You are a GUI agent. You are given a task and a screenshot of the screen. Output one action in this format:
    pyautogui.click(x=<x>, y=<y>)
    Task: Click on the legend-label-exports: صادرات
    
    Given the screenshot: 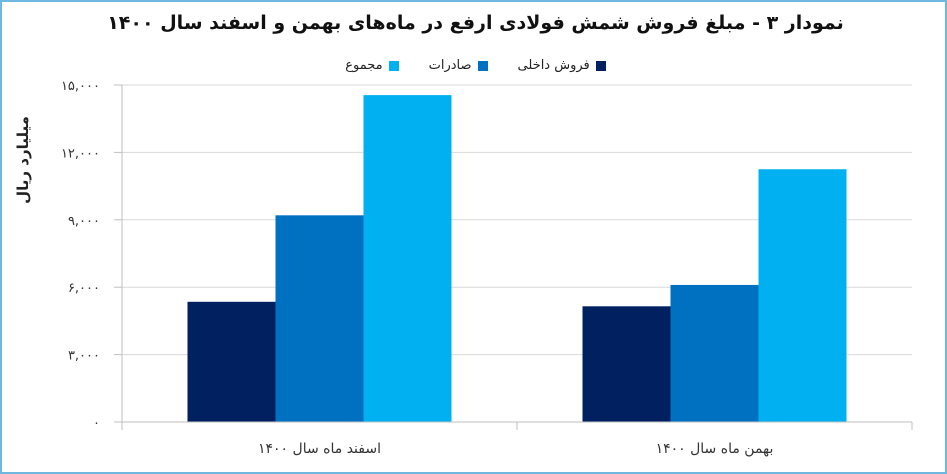 What is the action you would take?
    pyautogui.click(x=450, y=65)
    